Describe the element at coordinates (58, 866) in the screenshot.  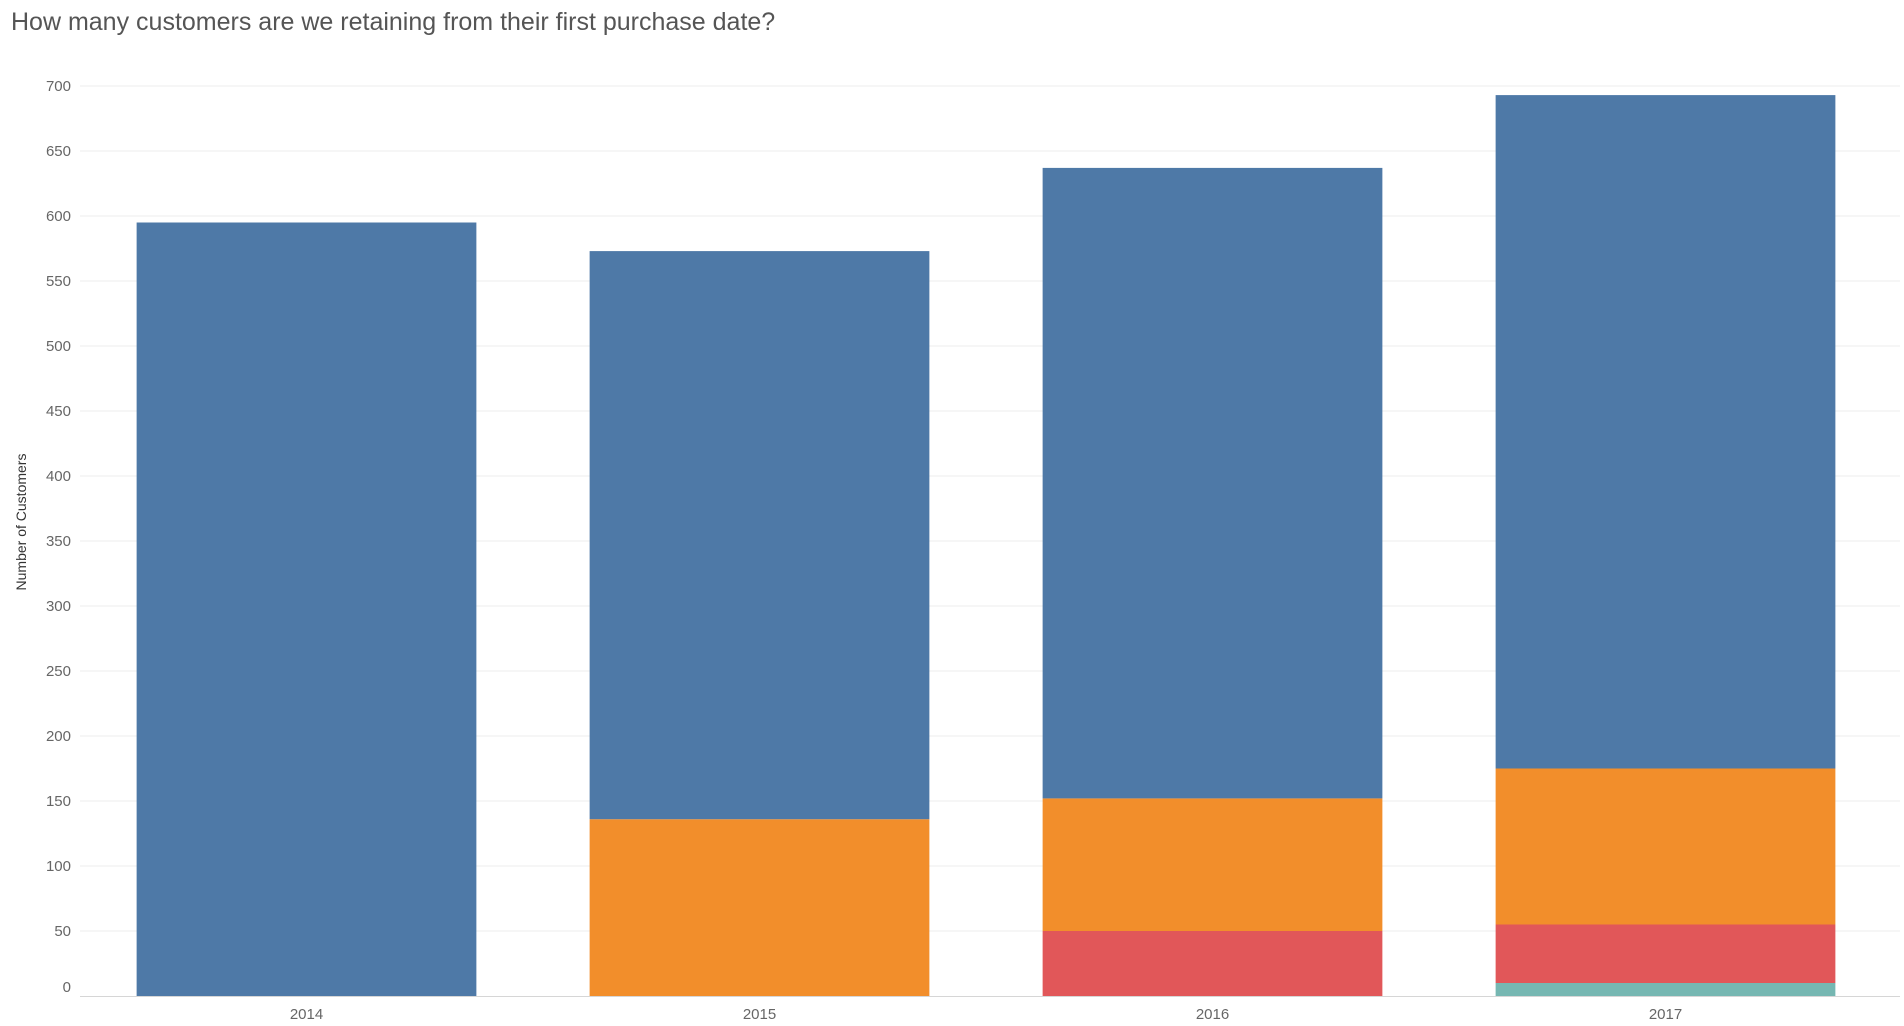
I see `y-tick-label: 100` at that location.